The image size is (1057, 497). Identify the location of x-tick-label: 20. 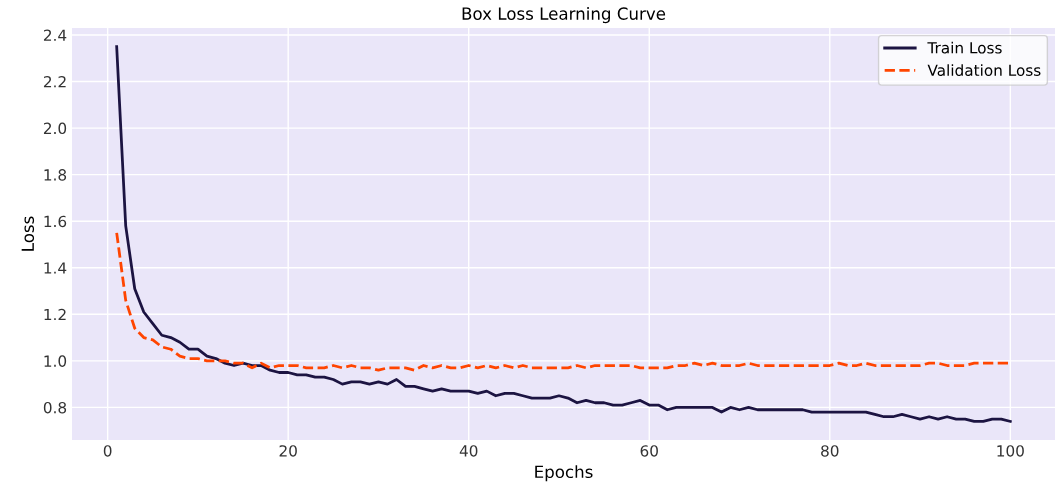
(288, 451).